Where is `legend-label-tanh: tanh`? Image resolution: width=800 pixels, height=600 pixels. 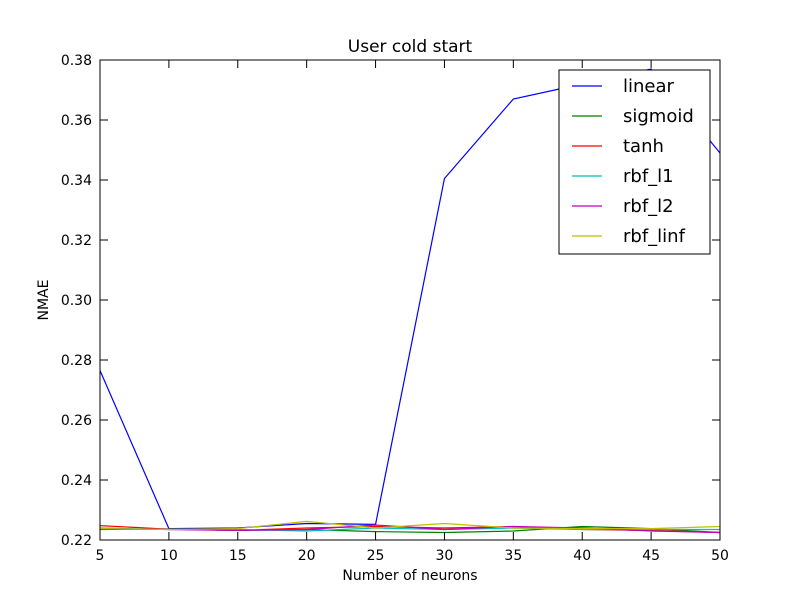
legend-label-tanh: tanh is located at coordinates (643, 146).